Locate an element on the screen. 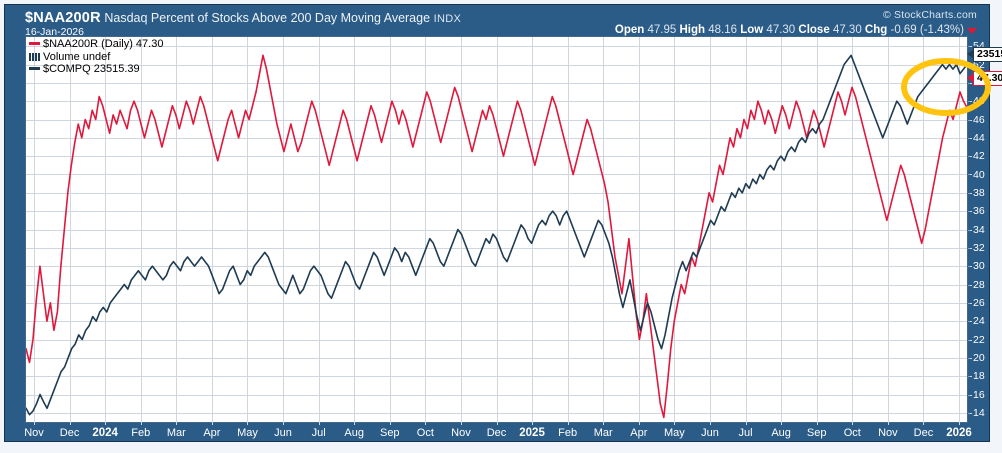 This screenshot has height=453, width=1002. chart-date: 16-Jan-2026 is located at coordinates (54, 32).